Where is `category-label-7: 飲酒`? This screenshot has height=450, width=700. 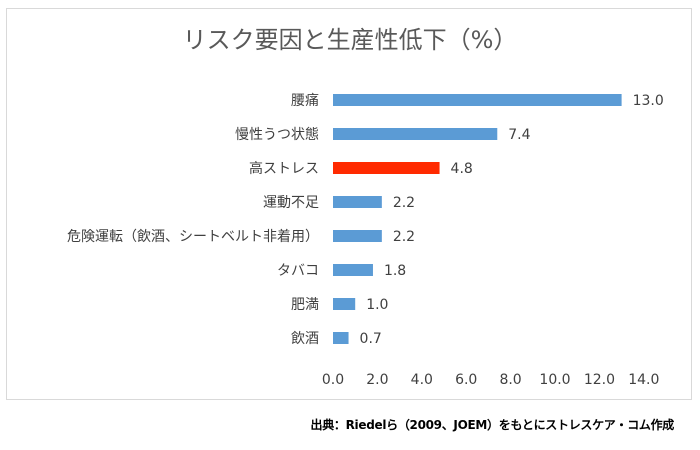 category-label-7: 飲酒 is located at coordinates (305, 339).